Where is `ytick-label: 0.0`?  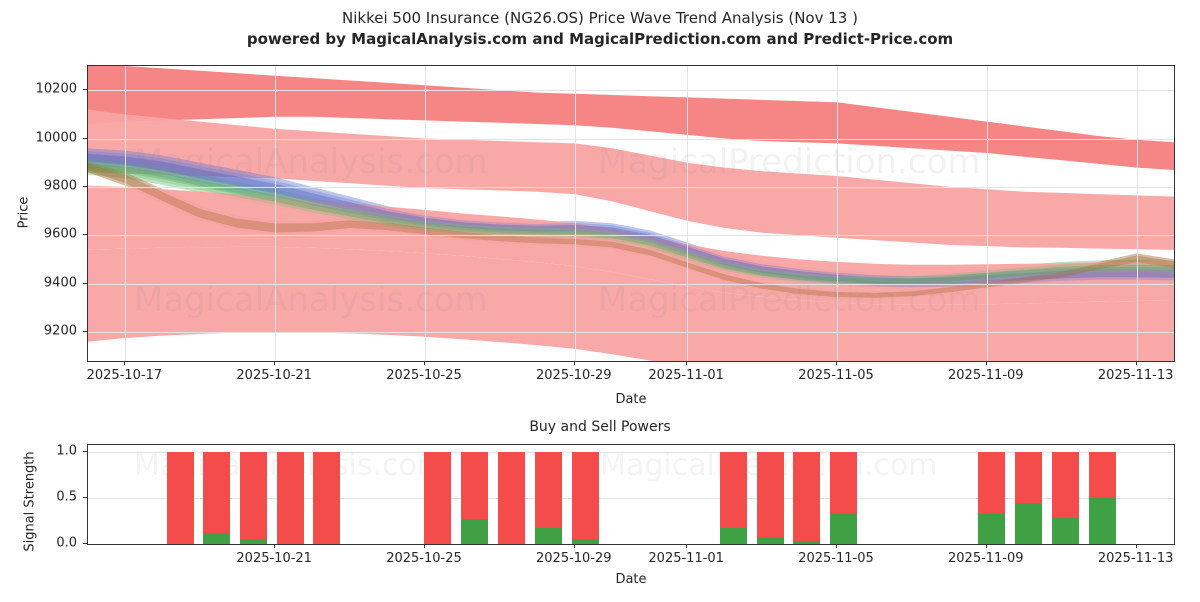
ytick-label: 0.0 is located at coordinates (66, 543).